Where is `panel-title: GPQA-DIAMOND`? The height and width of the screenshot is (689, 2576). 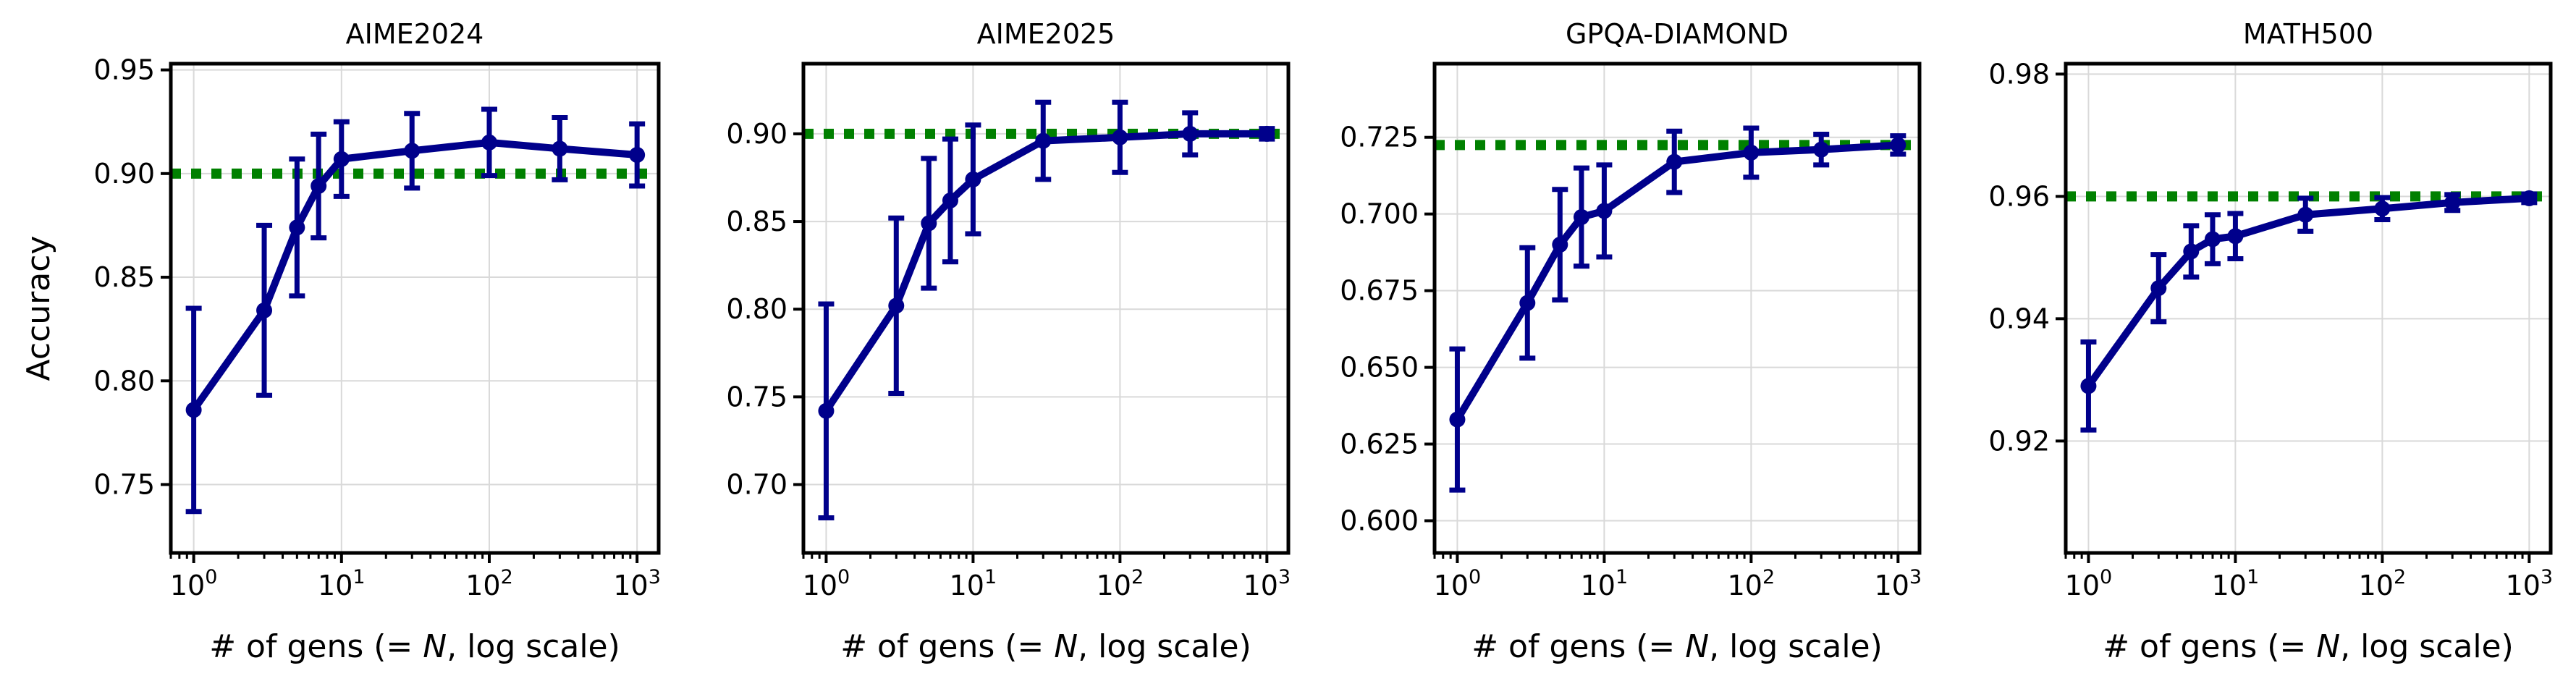 panel-title: GPQA-DIAMOND is located at coordinates (1677, 34).